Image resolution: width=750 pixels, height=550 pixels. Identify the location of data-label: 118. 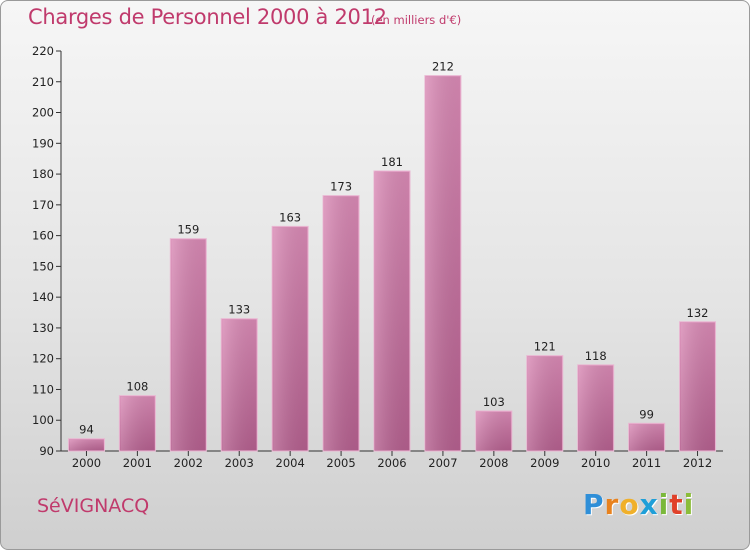
(596, 356).